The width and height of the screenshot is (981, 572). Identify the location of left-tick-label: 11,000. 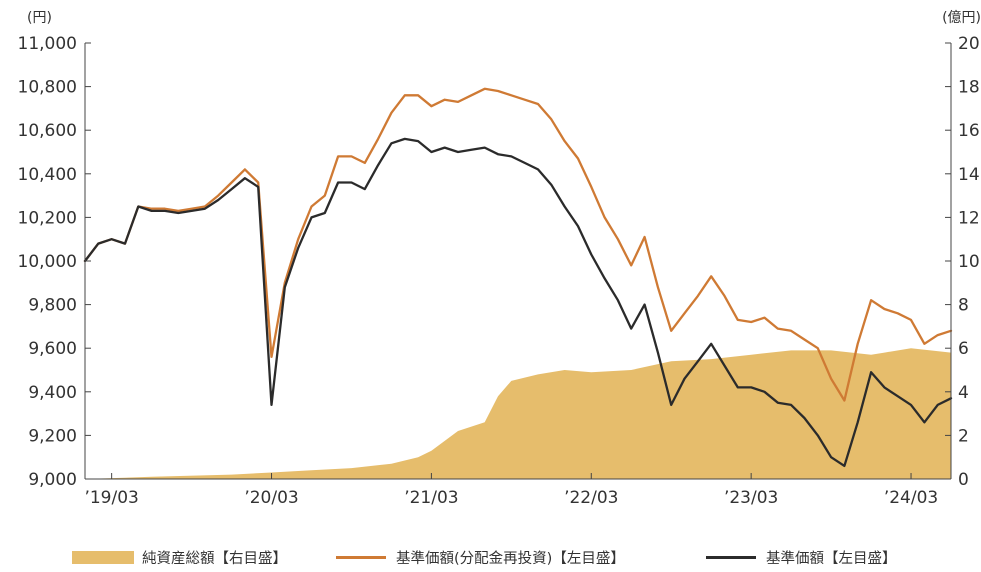
(47, 44).